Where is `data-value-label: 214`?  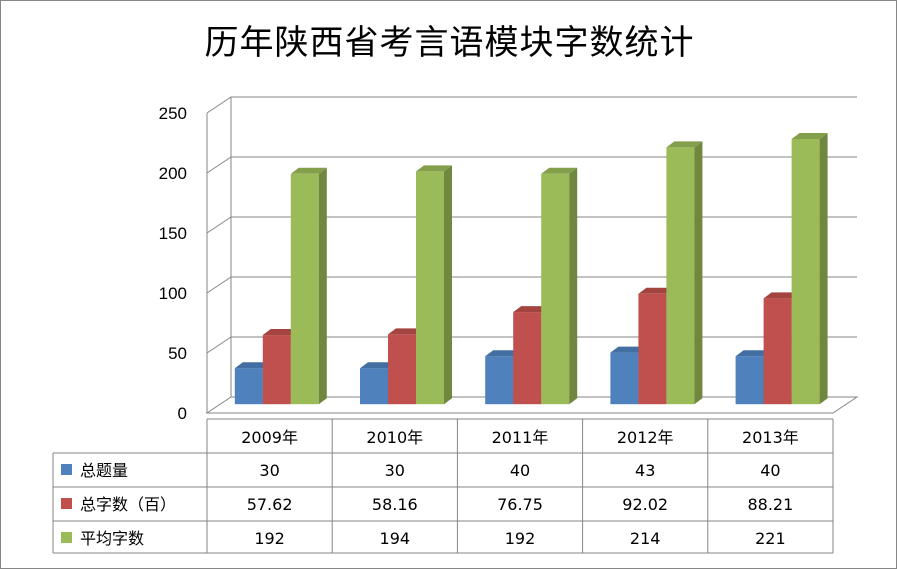 data-value-label: 214 is located at coordinates (645, 538).